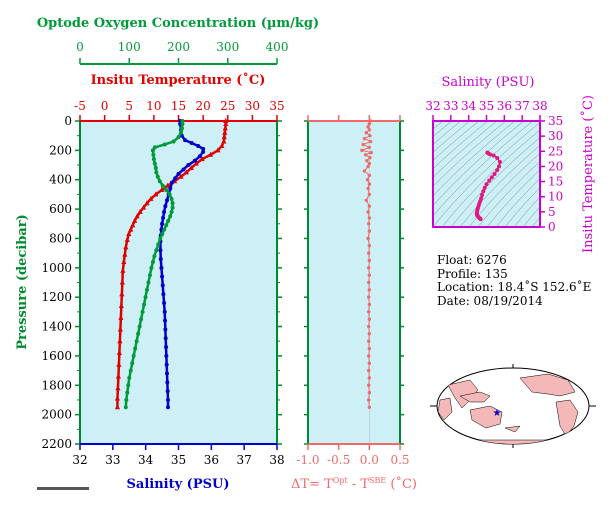 This screenshot has width=616, height=507. I want to click on pressure-tick-label: 2200, so click(56, 444).